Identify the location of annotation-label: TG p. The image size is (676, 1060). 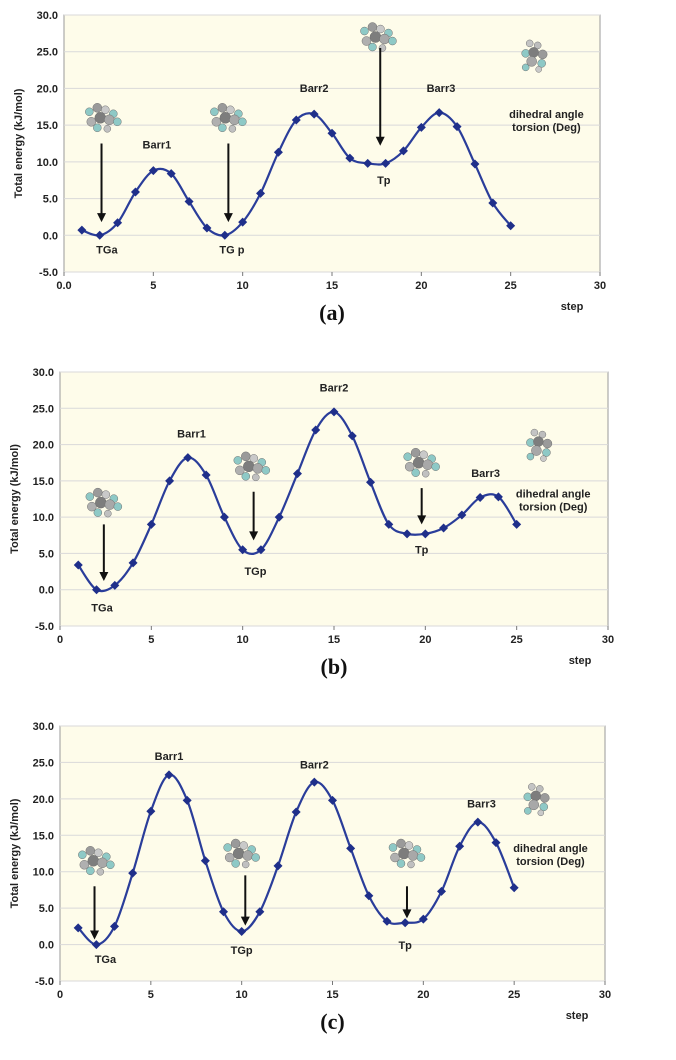
(231, 251).